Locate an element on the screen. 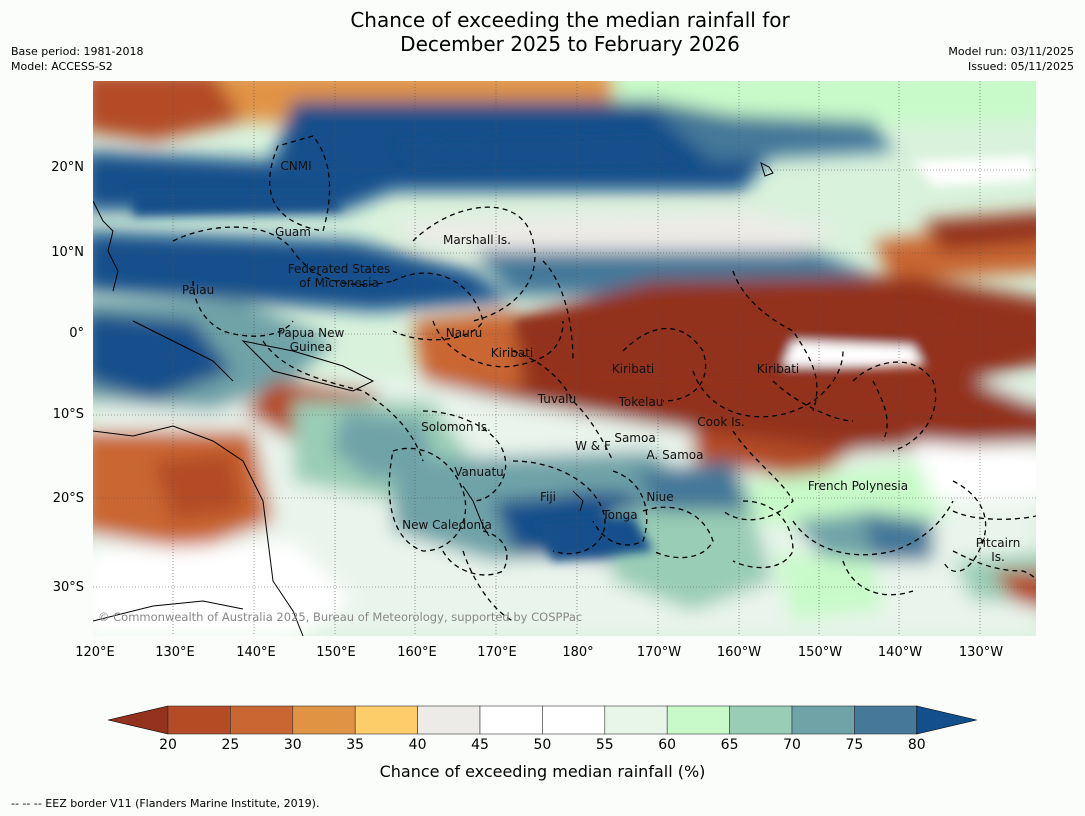 This screenshot has width=1085, height=816. region-label-tuvalu: Tuvalu is located at coordinates (557, 399).